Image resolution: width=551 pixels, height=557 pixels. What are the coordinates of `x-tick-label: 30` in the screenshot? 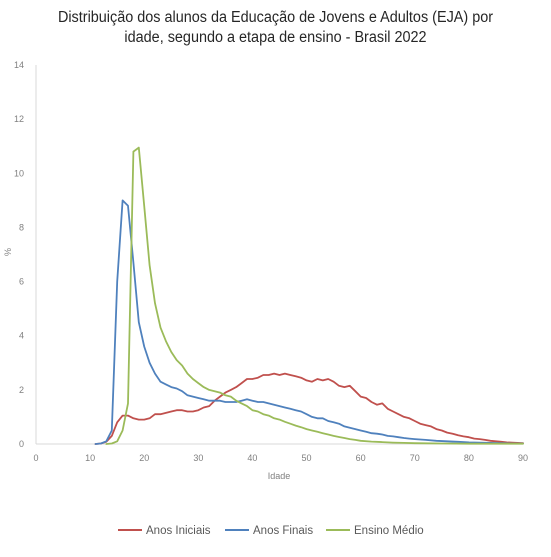 It's located at (198, 458).